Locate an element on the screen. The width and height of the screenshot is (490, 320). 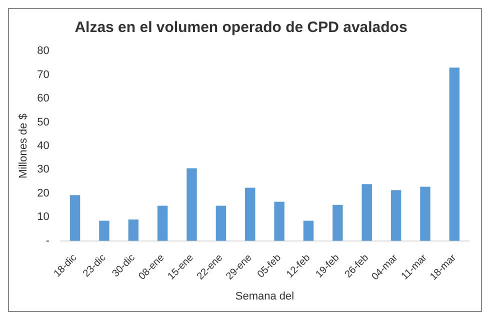
y-axis-title: Millones de $ is located at coordinates (24, 146).